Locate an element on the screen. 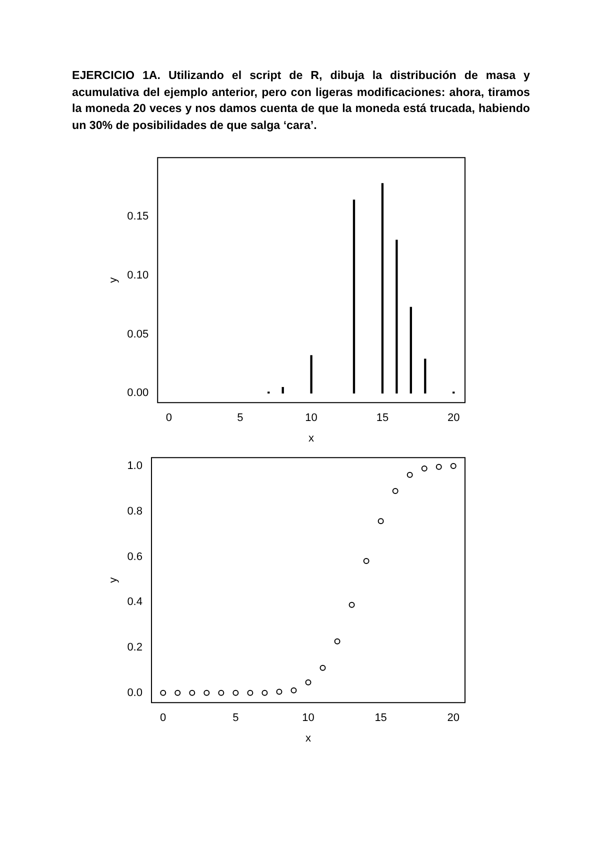 The height and width of the screenshot is (848, 600). y-tick-label: 0.0 is located at coordinates (134, 692).